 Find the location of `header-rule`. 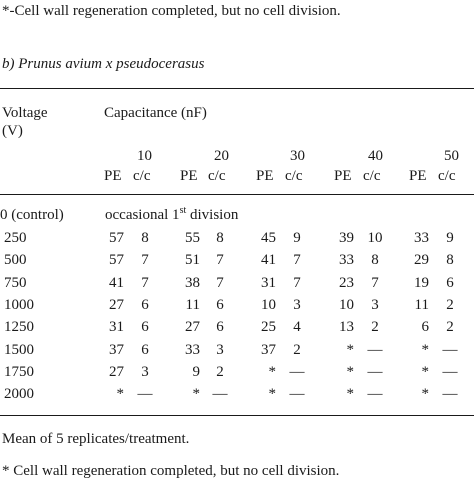

header-rule is located at coordinates (237, 194).